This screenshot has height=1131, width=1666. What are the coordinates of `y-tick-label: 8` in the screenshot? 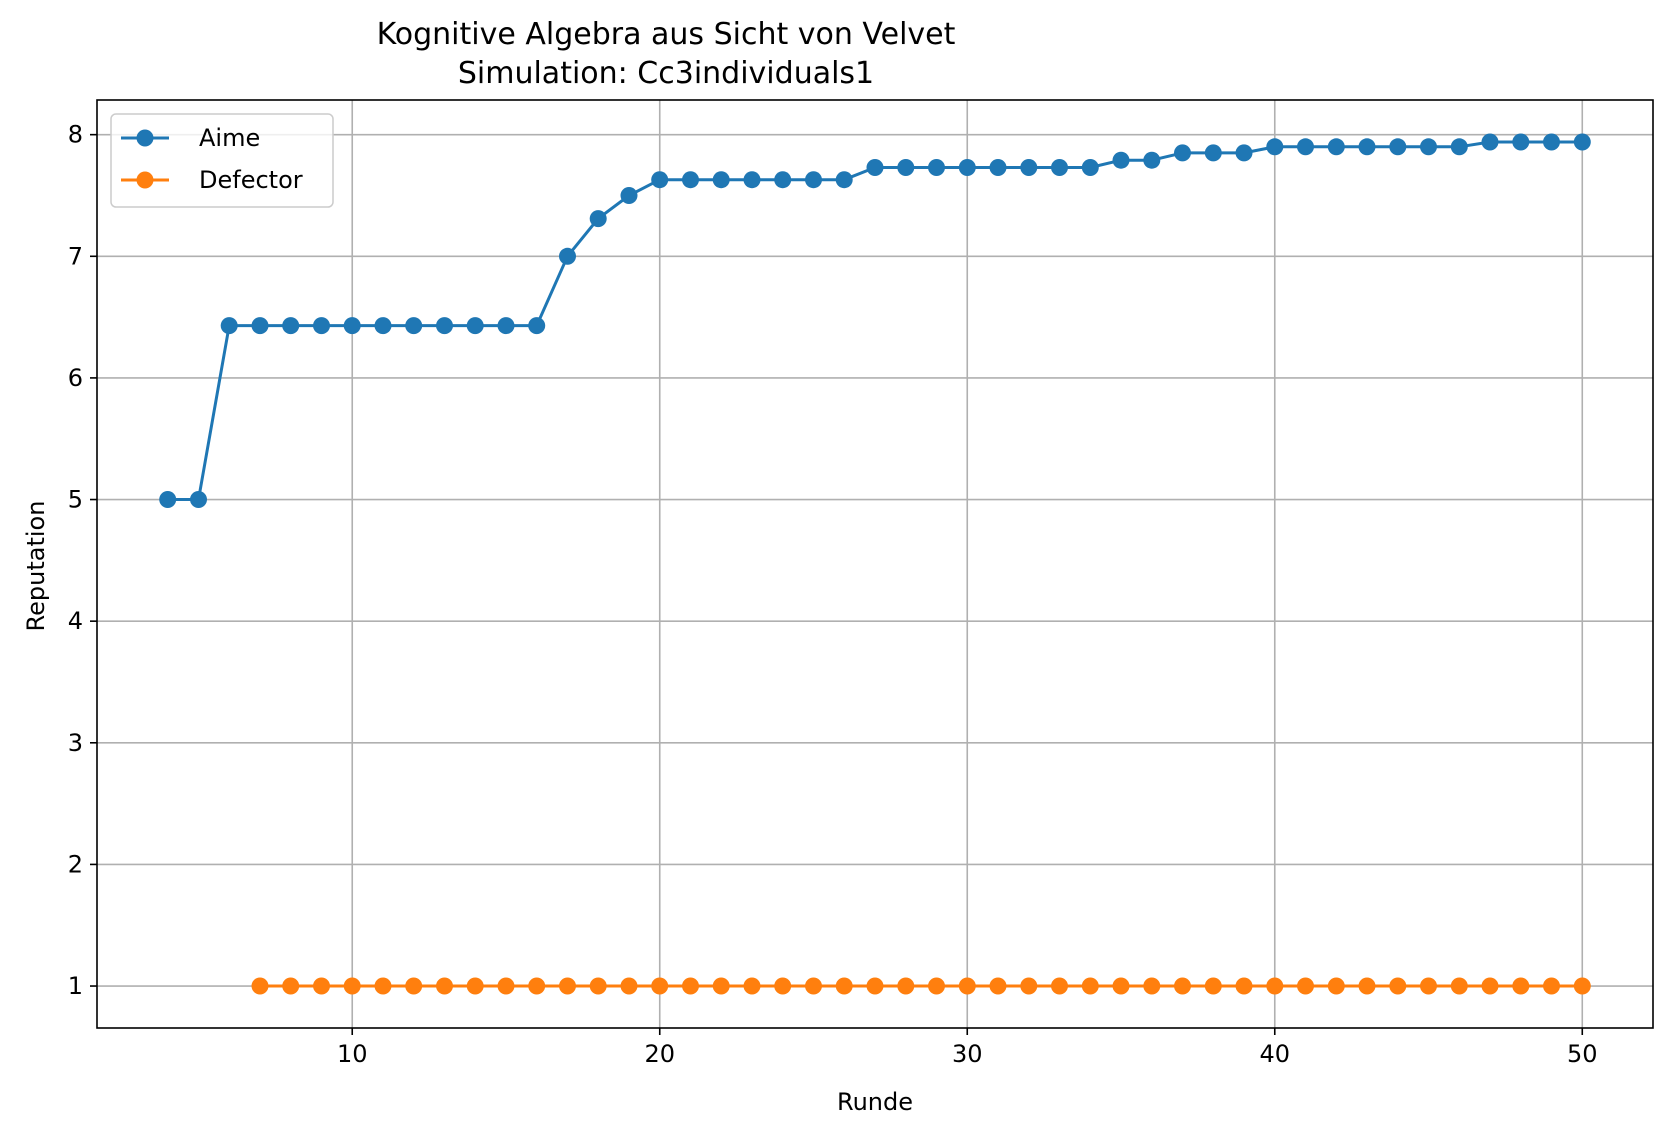 It's located at (75, 135).